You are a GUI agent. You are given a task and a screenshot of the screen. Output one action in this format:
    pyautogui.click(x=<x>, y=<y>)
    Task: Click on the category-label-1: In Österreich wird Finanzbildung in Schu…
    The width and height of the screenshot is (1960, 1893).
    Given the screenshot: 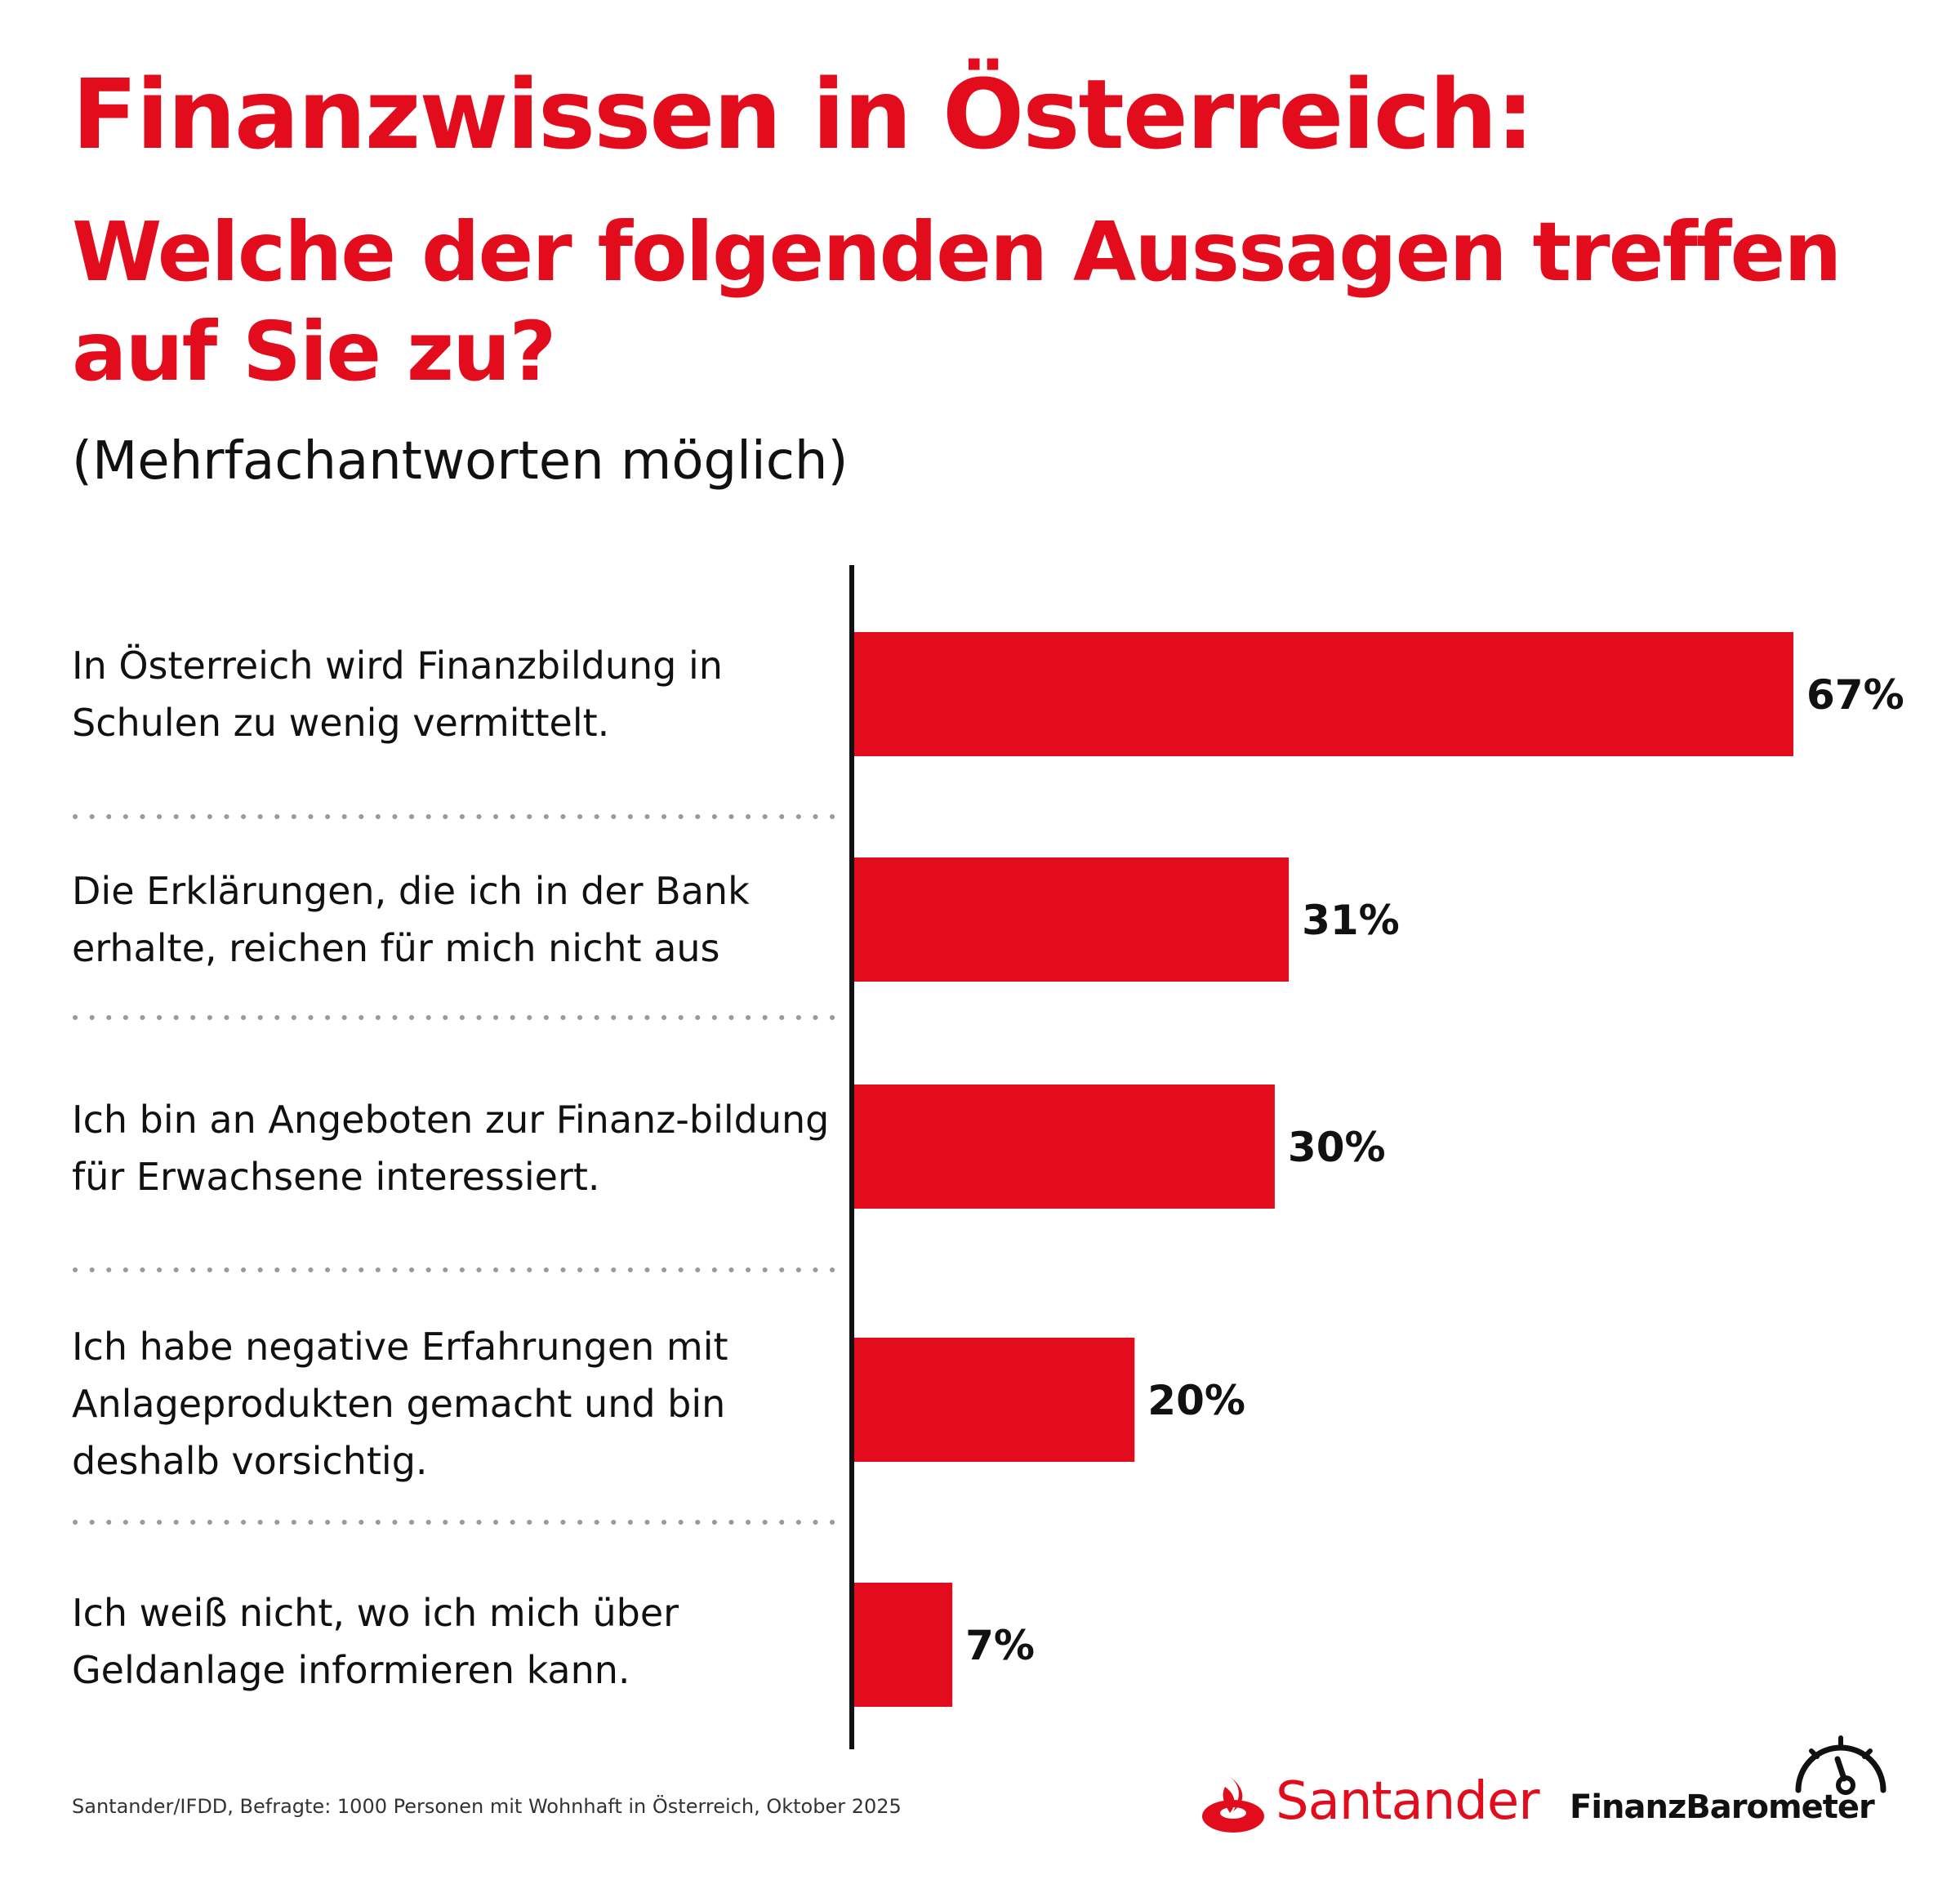 What is the action you would take?
    pyautogui.click(x=397, y=694)
    